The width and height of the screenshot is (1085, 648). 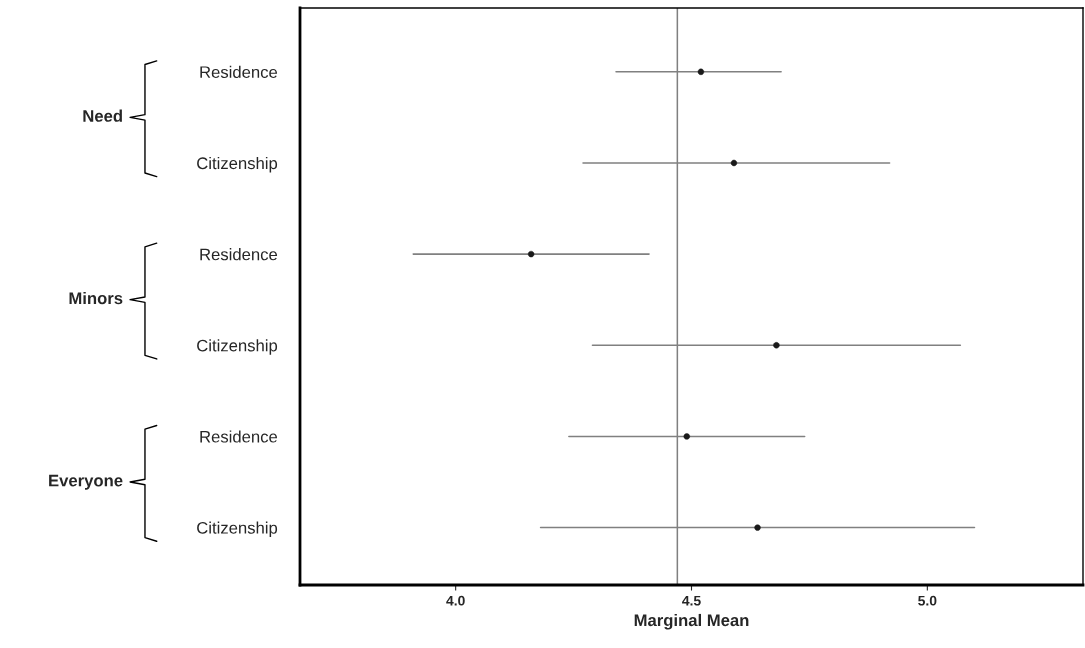 I want to click on text: Everyone, so click(x=86, y=482).